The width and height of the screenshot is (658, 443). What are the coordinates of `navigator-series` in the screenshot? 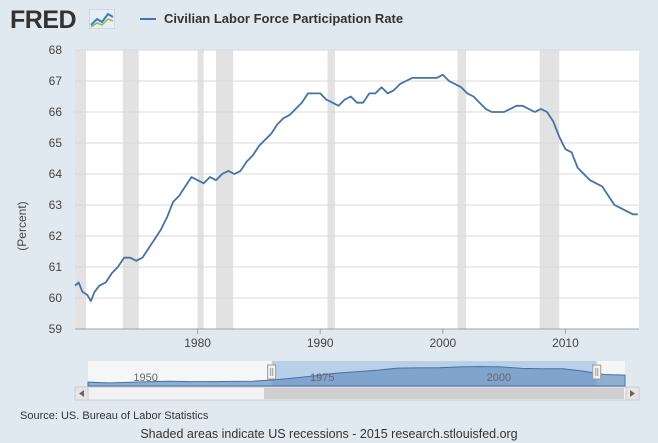 It's located at (356, 376).